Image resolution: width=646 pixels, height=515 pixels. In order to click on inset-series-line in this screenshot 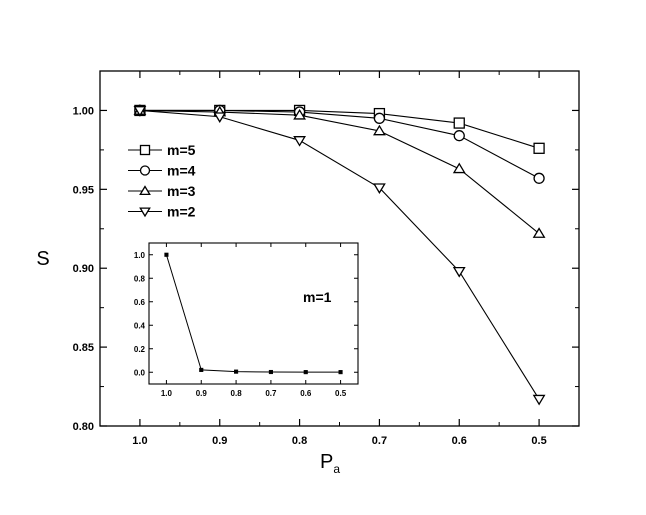, I will do `click(253, 313)`.